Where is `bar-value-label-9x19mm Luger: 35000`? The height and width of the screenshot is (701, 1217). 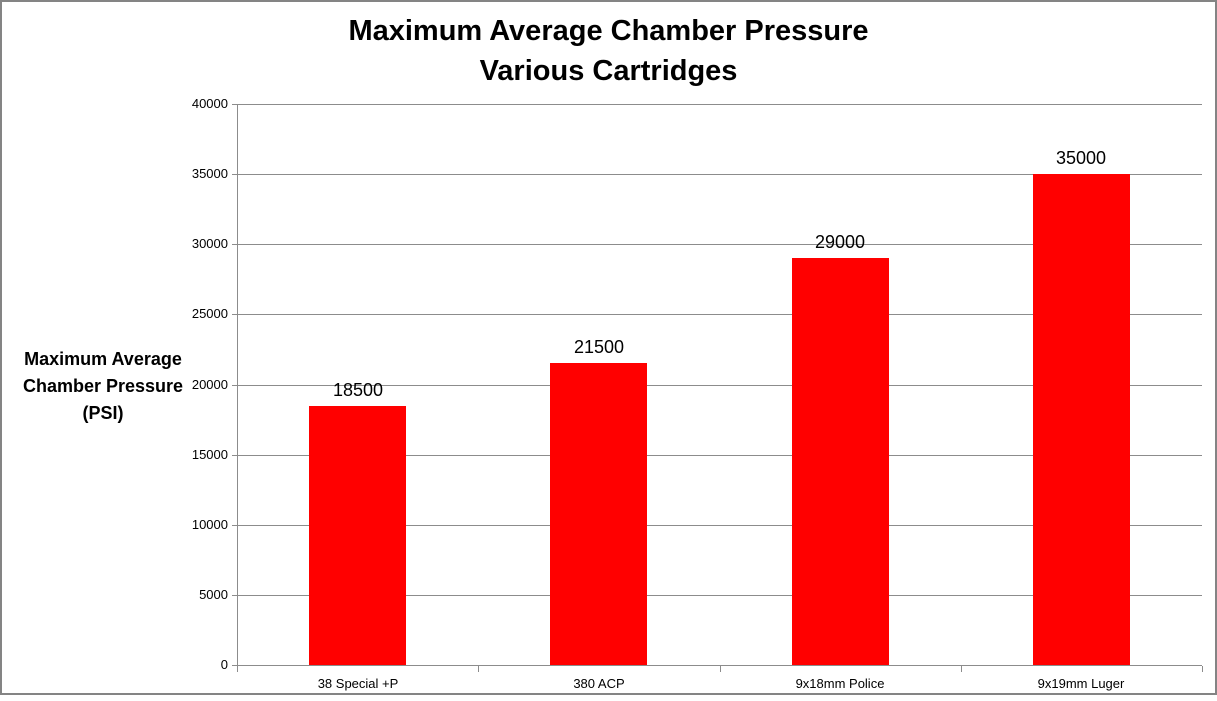 bar-value-label-9x19mm Luger: 35000 is located at coordinates (1081, 158).